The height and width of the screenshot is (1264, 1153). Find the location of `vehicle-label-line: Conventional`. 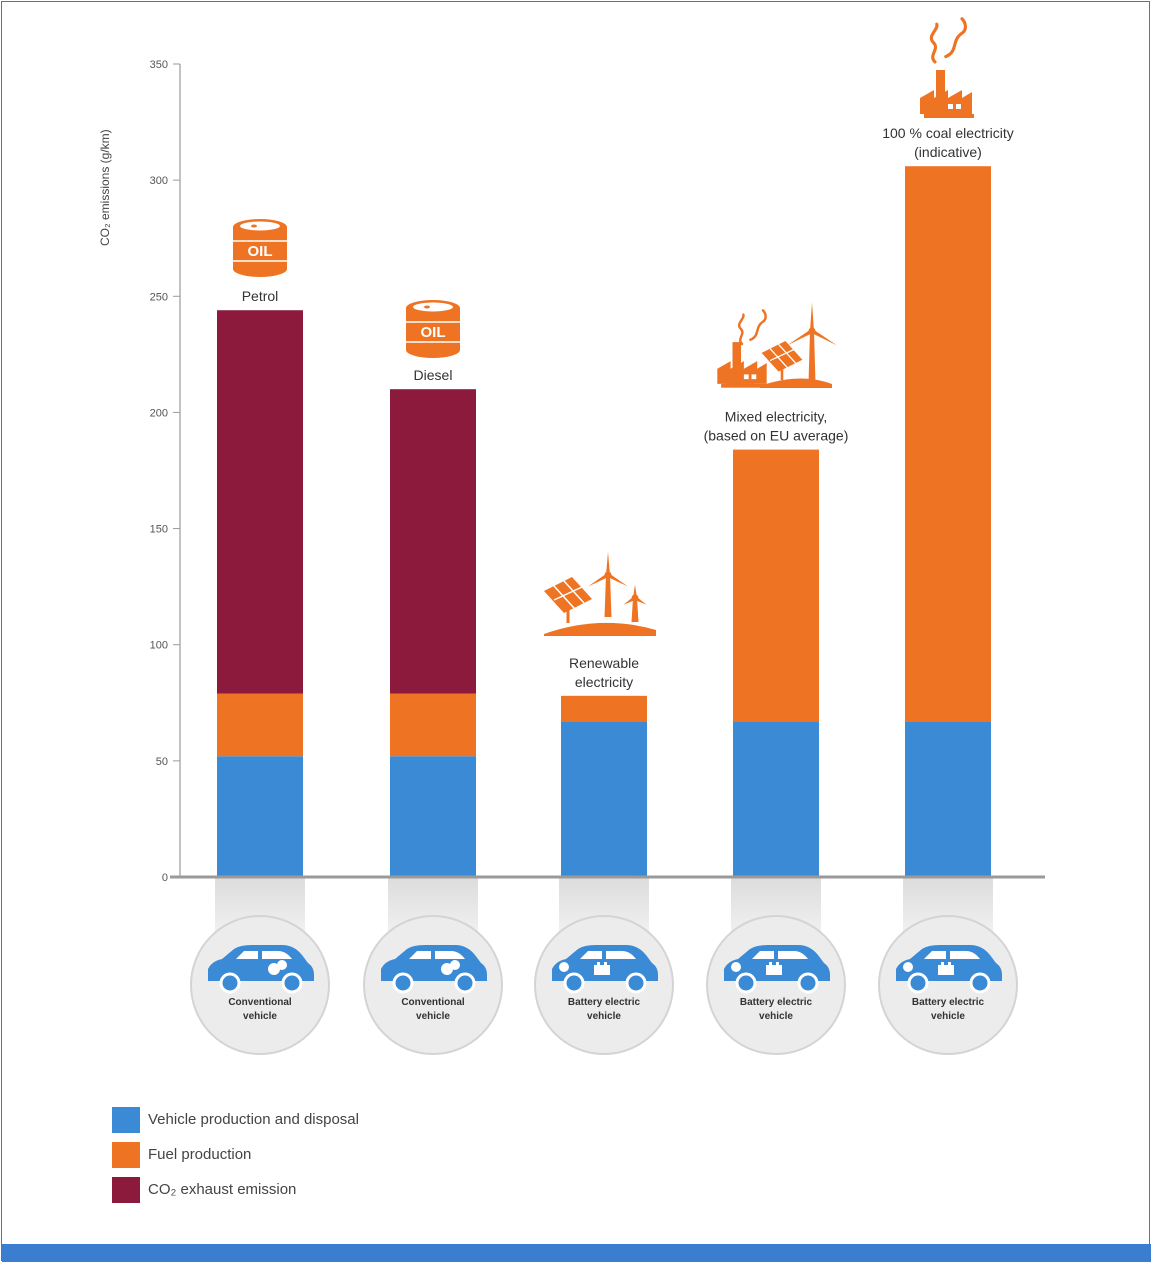

vehicle-label-line: Conventional is located at coordinates (433, 1002).